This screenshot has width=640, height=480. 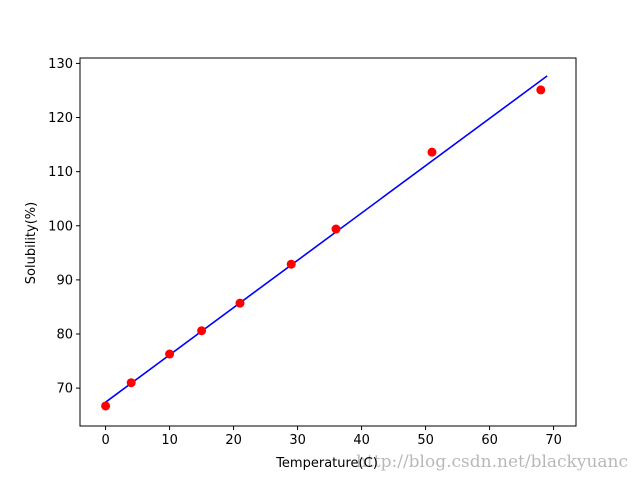 I want to click on y-tick-label: 130, so click(x=60, y=64).